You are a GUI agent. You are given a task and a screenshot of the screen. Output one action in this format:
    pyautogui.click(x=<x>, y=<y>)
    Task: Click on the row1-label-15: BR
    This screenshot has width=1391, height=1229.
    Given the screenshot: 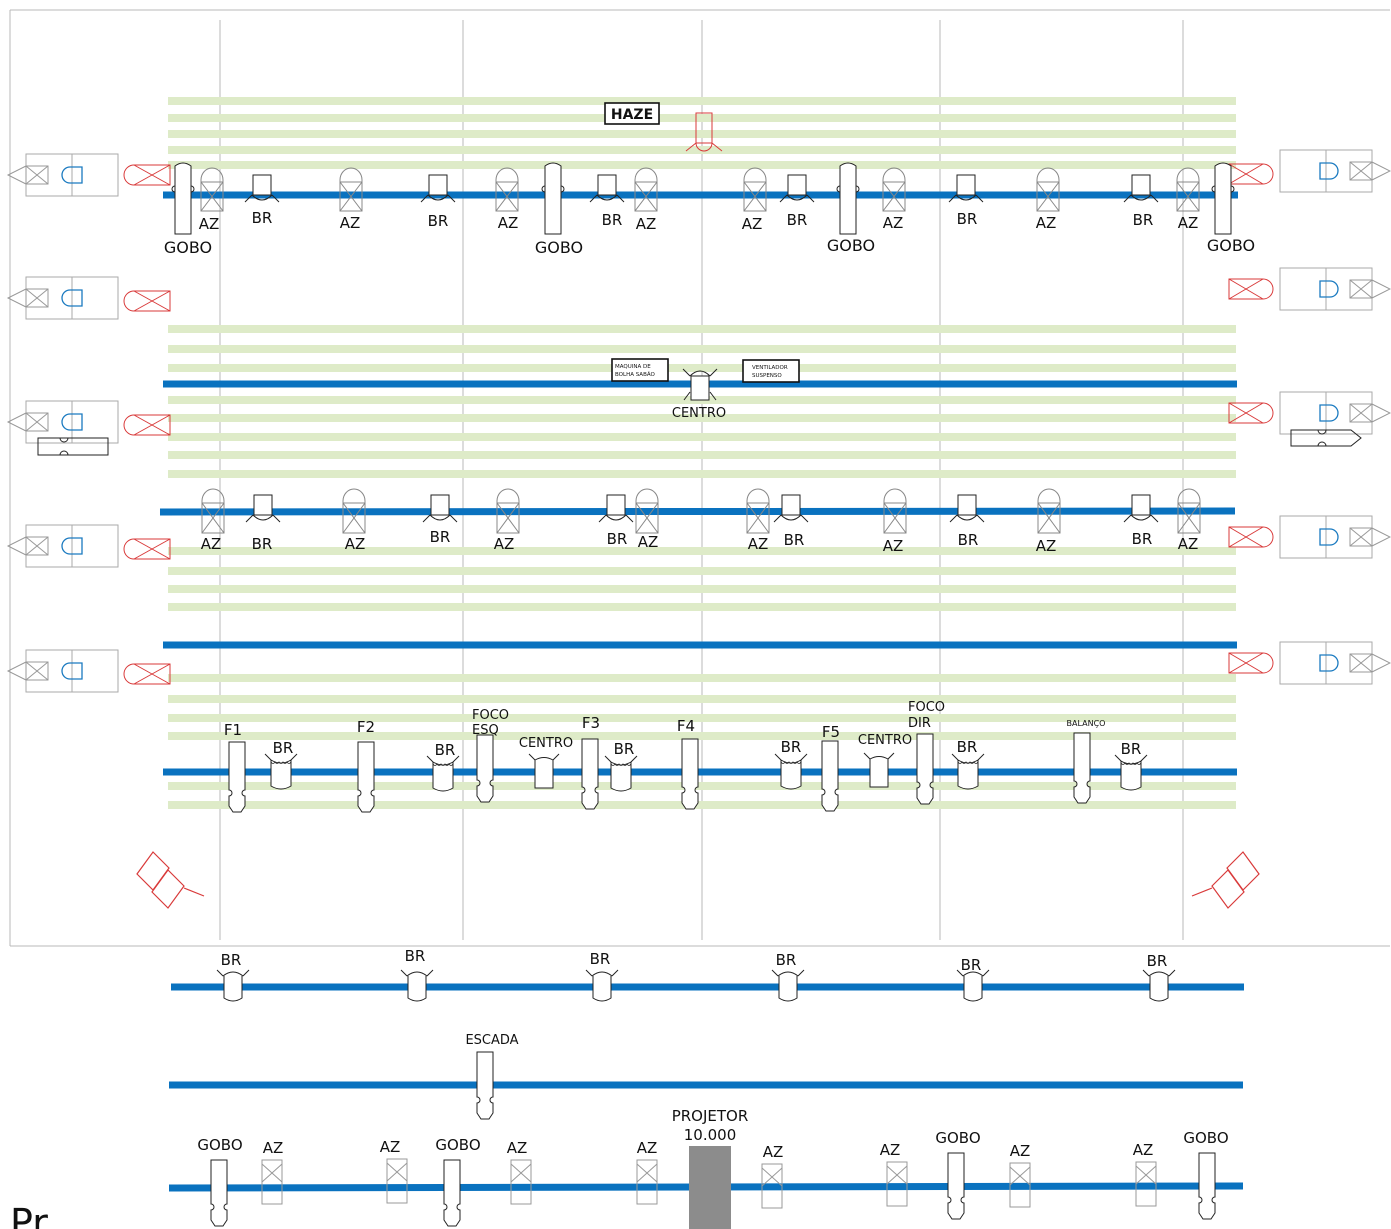 What is the action you would take?
    pyautogui.click(x=1143, y=220)
    